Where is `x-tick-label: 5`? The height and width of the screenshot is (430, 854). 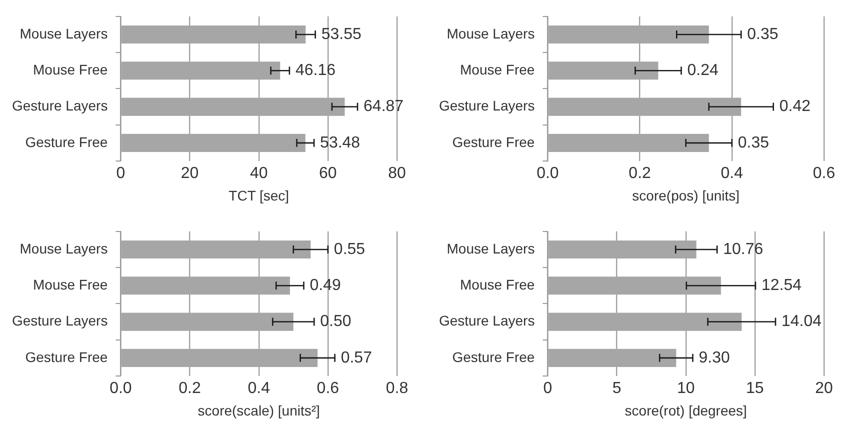 x-tick-label: 5 is located at coordinates (617, 389).